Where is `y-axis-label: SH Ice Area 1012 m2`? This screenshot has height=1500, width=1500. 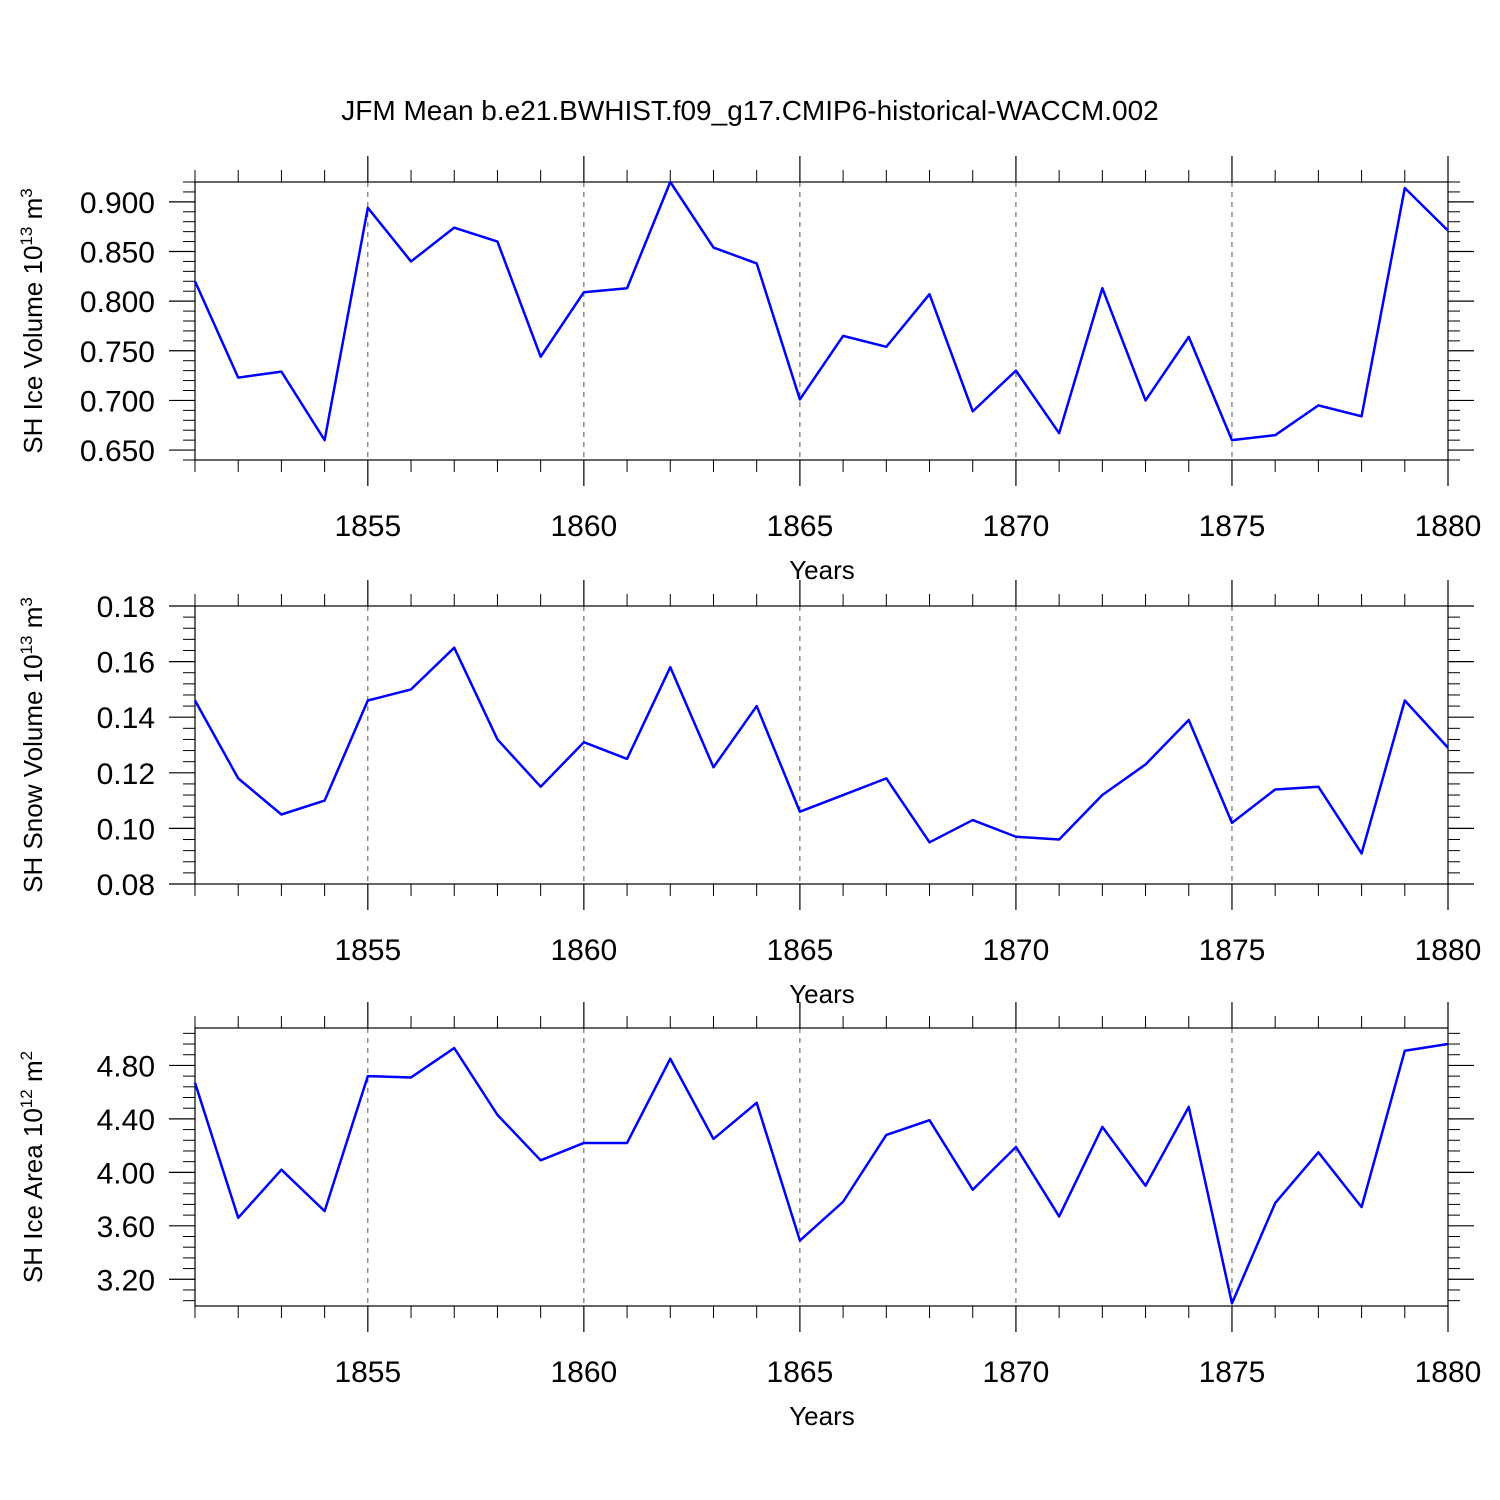 y-axis-label: SH Ice Area 1012 m2 is located at coordinates (32, 1167).